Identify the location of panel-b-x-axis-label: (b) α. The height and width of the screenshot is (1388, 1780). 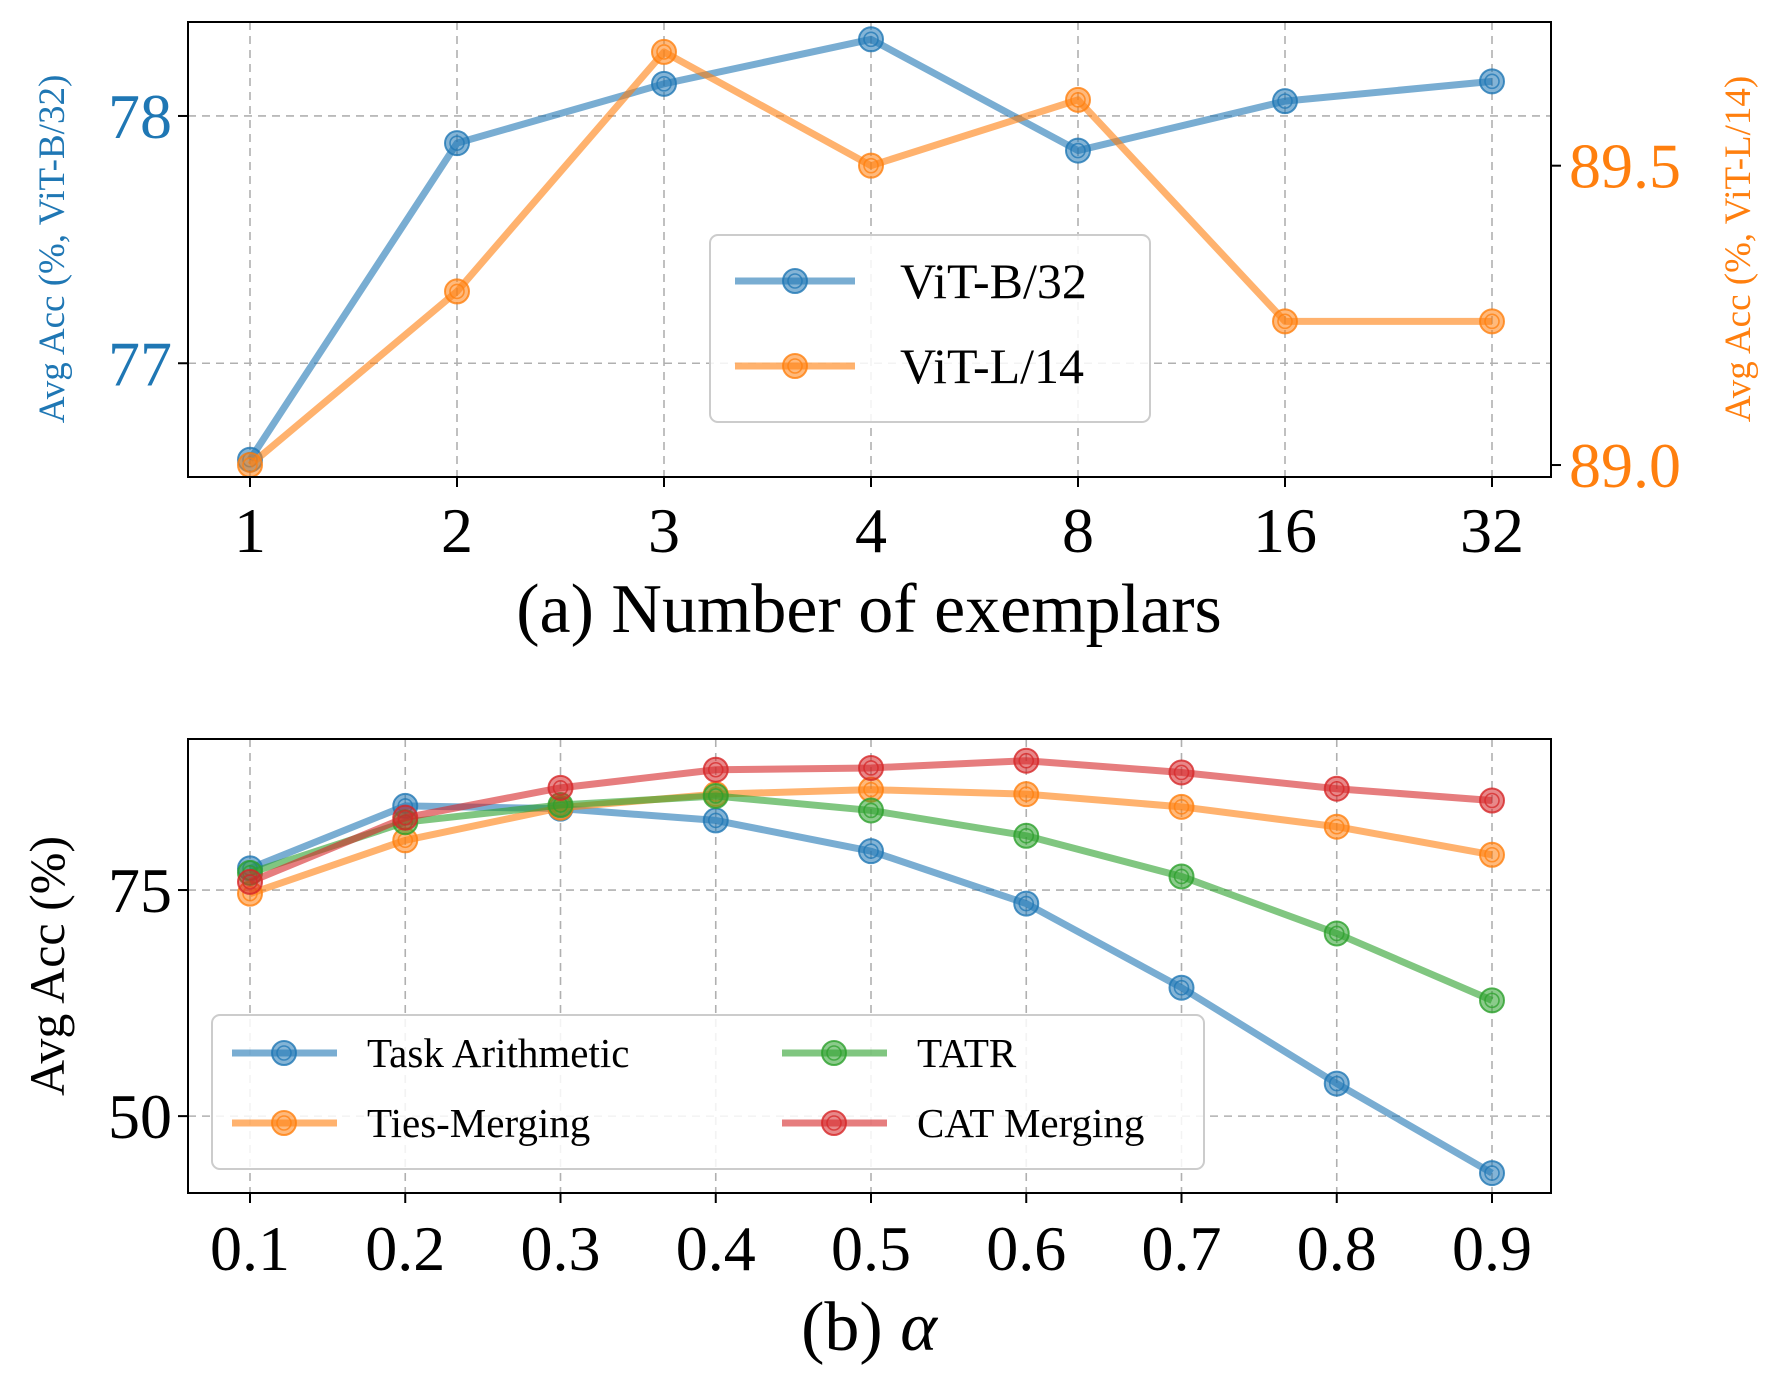
(869, 1327).